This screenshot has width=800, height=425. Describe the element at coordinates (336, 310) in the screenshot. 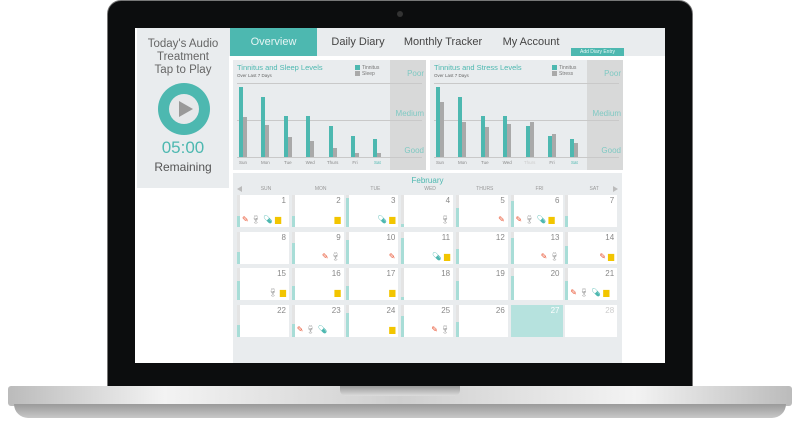

I see `day-number: 23` at that location.